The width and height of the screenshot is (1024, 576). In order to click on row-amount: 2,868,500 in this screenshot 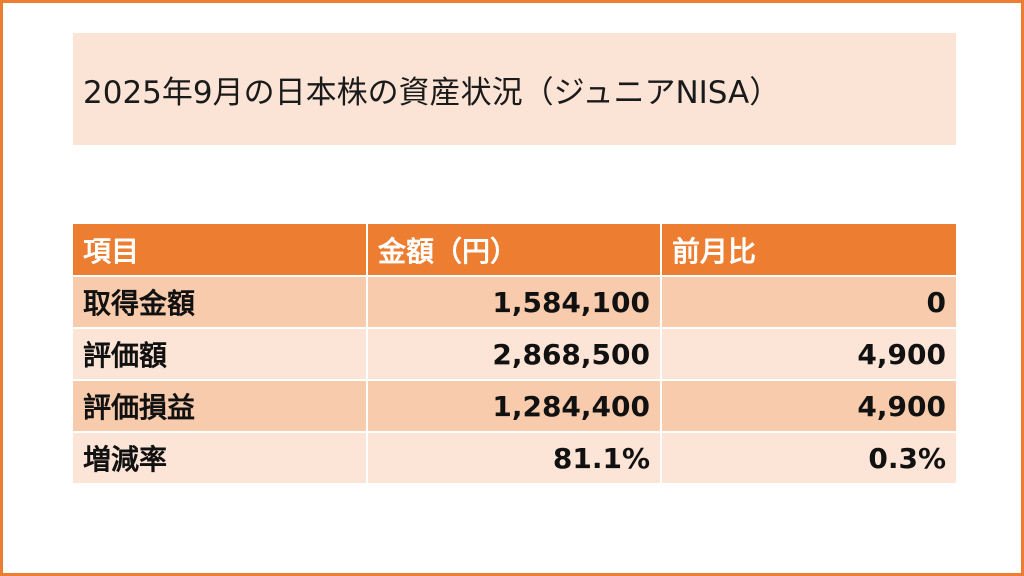, I will do `click(514, 354)`.